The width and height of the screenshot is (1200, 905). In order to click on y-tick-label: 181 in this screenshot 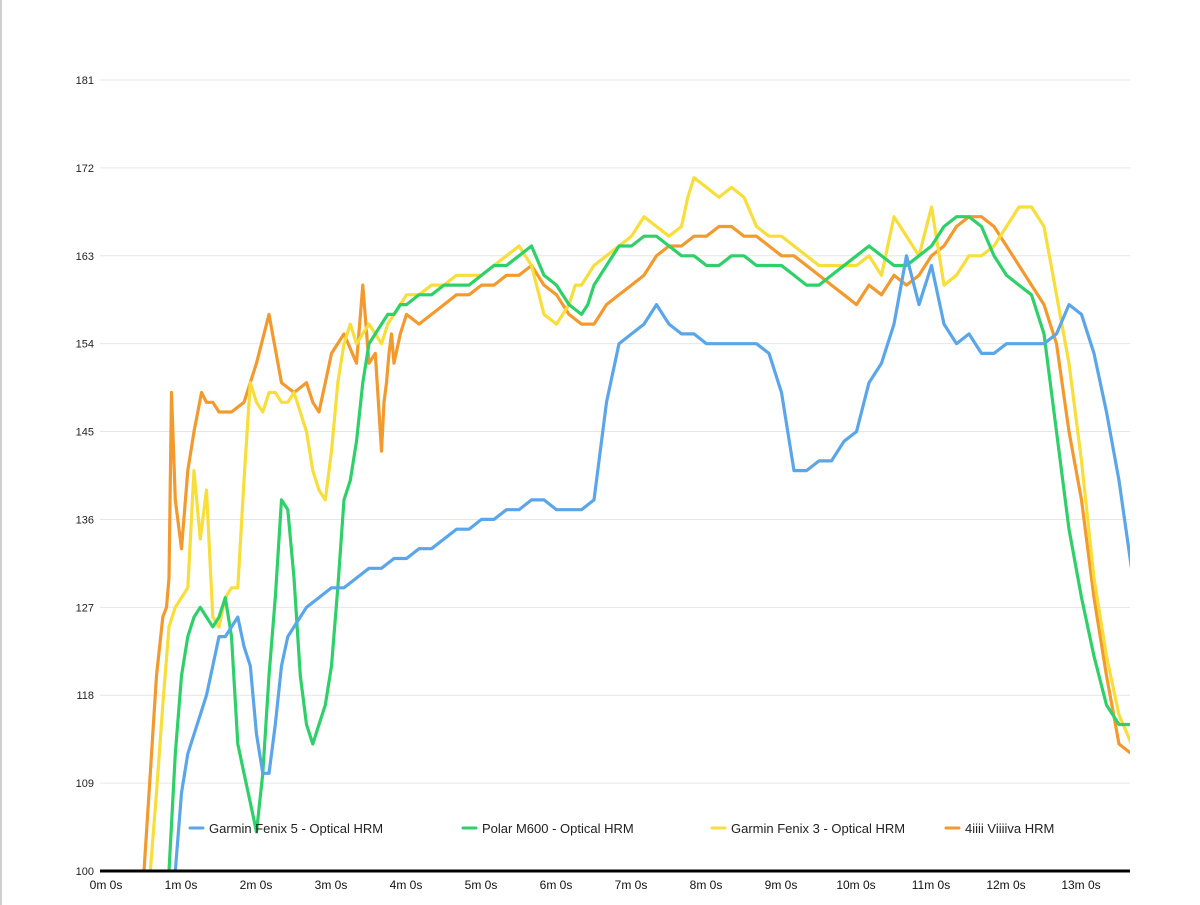, I will do `click(85, 81)`.